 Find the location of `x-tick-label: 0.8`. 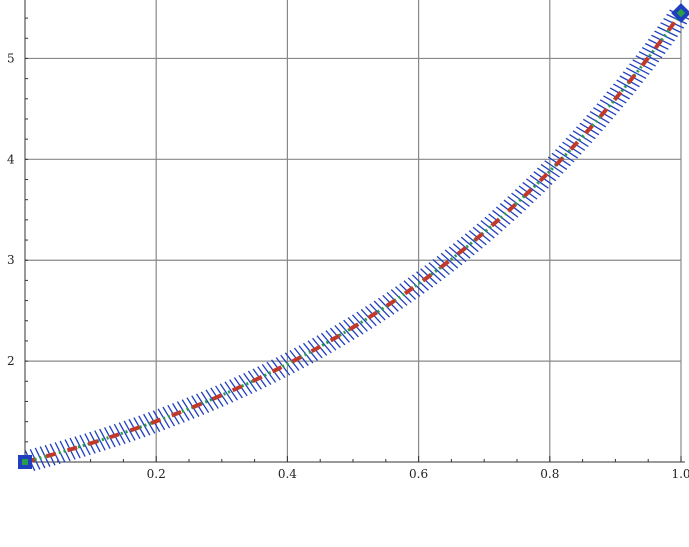

x-tick-label: 0.8 is located at coordinates (549, 474).